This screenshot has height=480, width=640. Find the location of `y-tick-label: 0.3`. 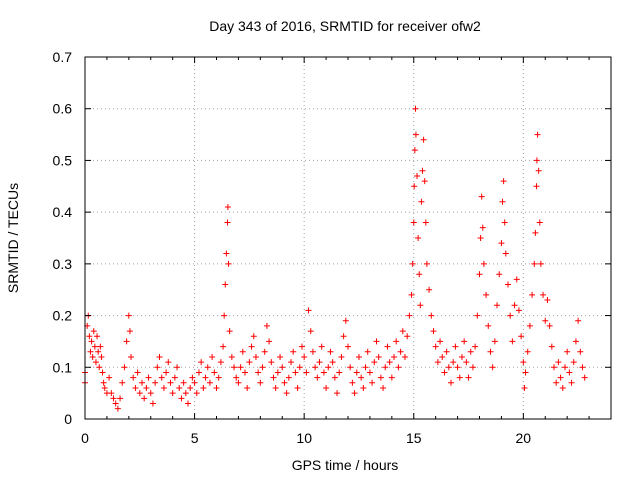

y-tick-label: 0.3 is located at coordinates (63, 264).